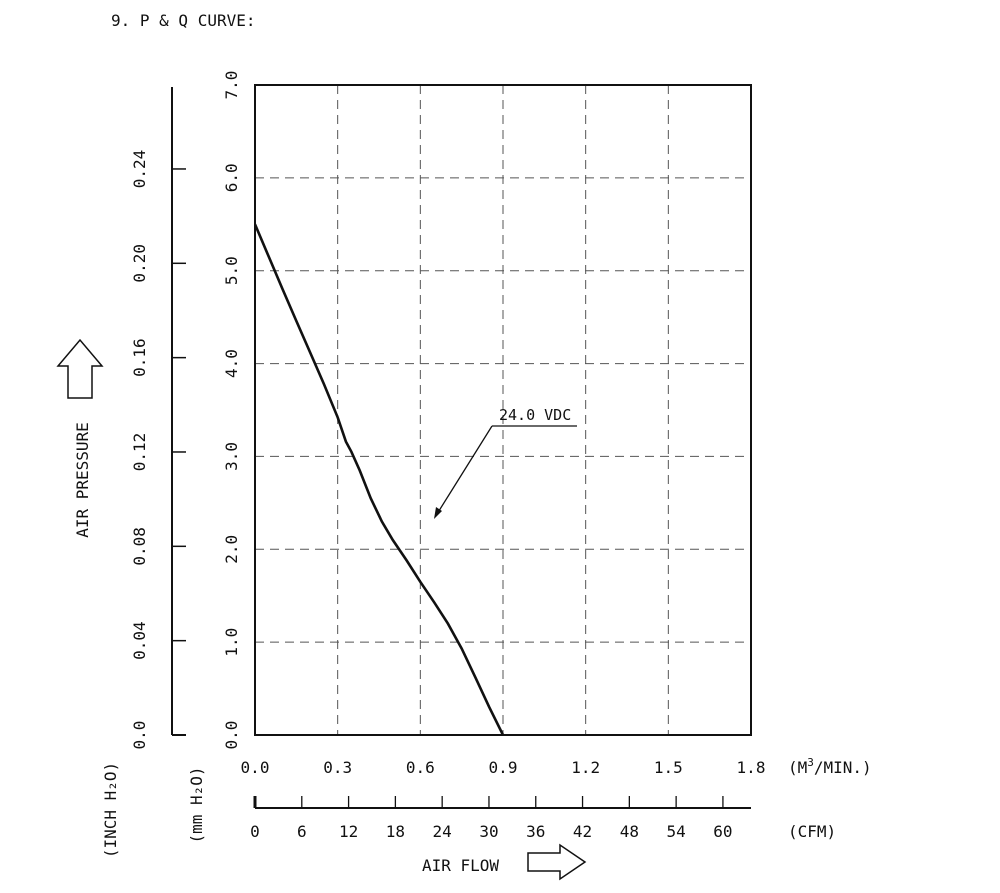 This screenshot has width=1000, height=893. What do you see at coordinates (231, 177) in the screenshot?
I see `y-axis-mm-tick-label: 6.0` at bounding box center [231, 177].